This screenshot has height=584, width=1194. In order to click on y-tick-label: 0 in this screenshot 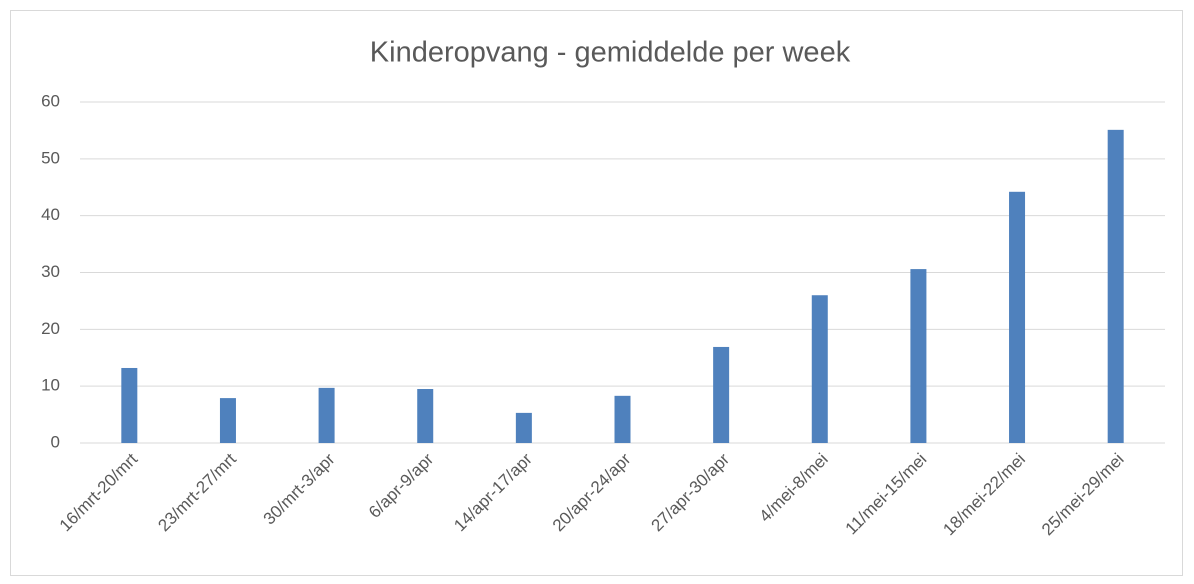, I will do `click(55, 441)`.